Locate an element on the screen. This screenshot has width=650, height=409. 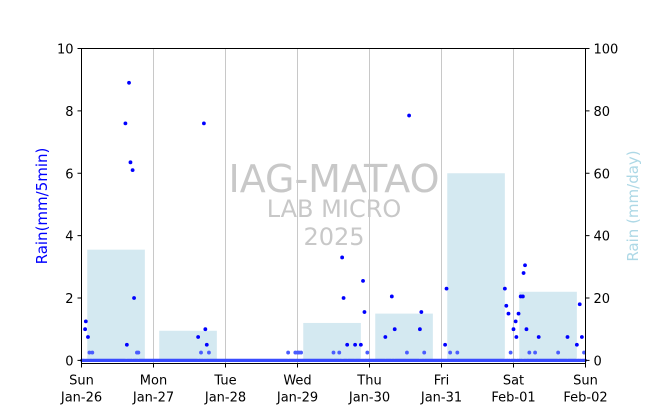
watermark-line-2: LAB MICRO is located at coordinates (334, 209).